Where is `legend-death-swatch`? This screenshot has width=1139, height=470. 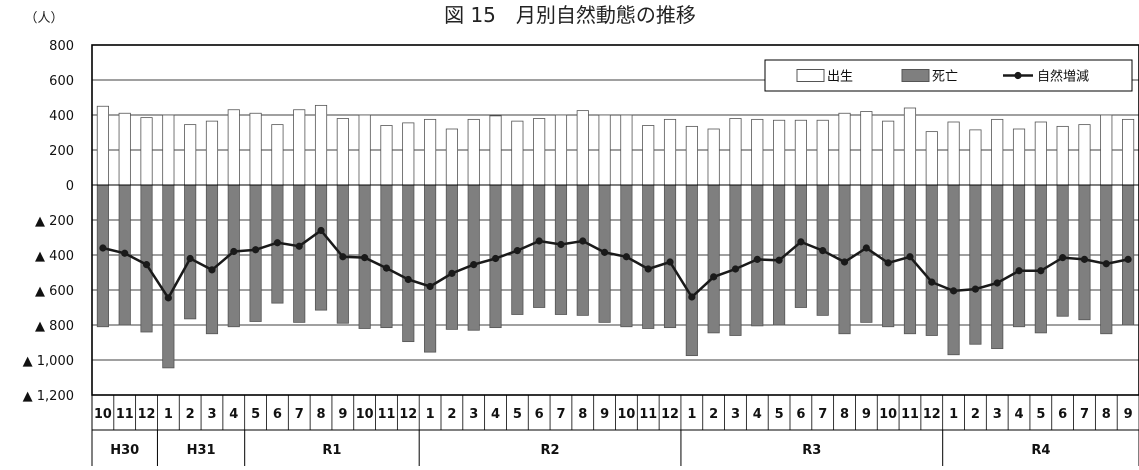
legend-death-swatch is located at coordinates (915, 75).